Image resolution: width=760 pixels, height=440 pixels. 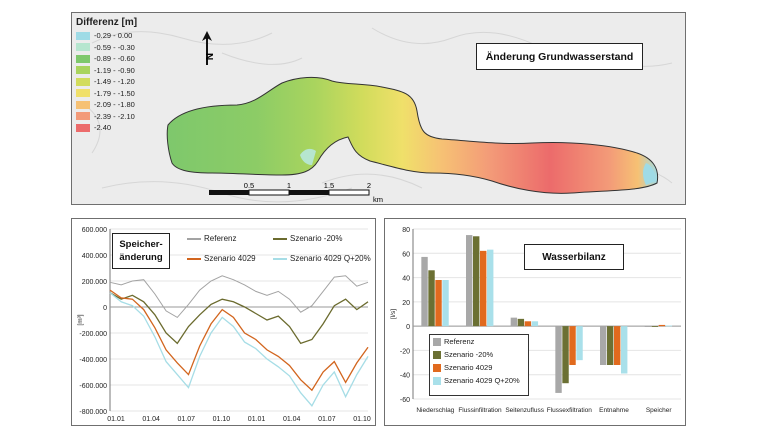 What do you see at coordinates (107, 22) in the screenshot?
I see `legend-title: Differenz [m]` at bounding box center [107, 22].